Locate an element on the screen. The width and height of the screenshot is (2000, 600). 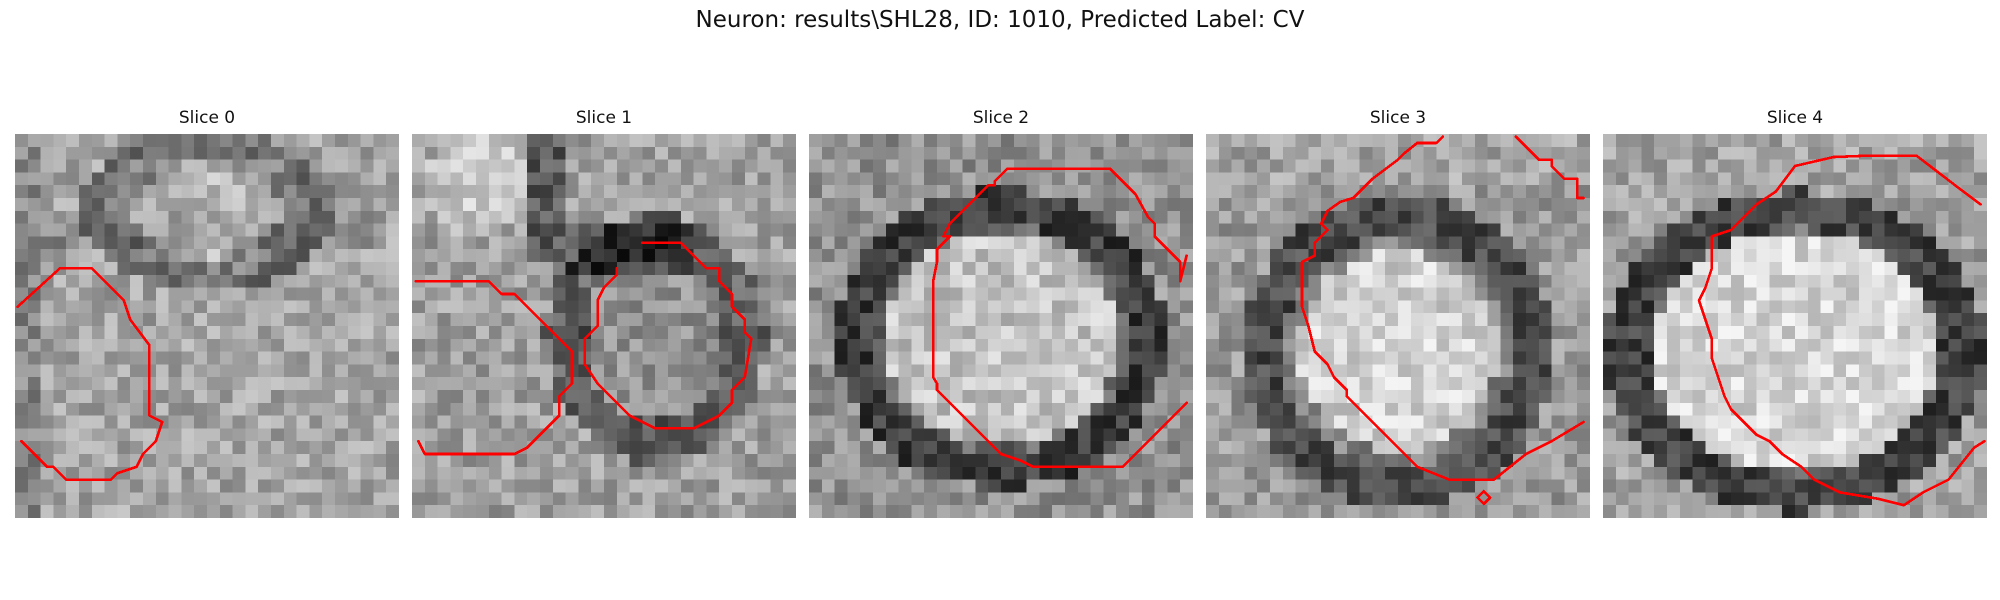
slice-title: Slice 2 is located at coordinates (1001, 118).